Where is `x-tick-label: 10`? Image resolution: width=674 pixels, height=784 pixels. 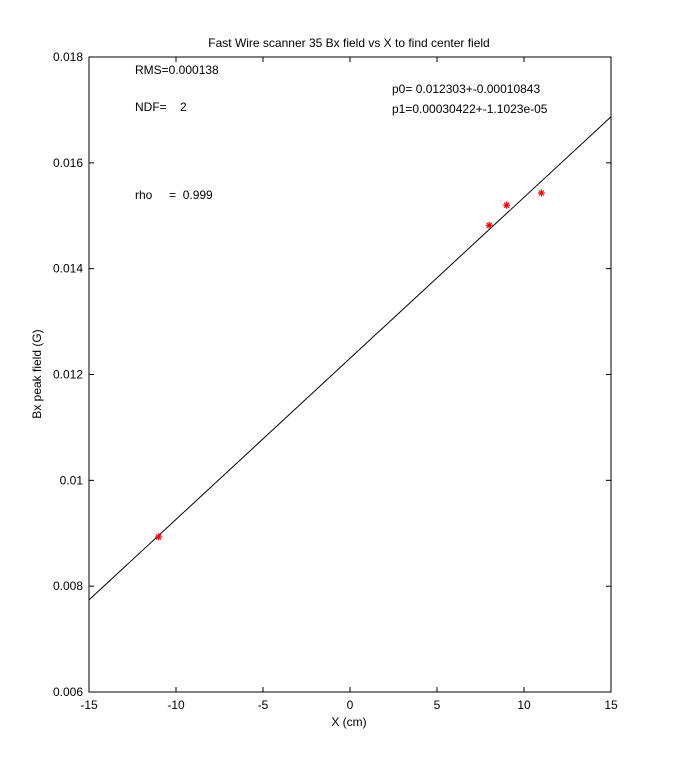 x-tick-label: 10 is located at coordinates (524, 705).